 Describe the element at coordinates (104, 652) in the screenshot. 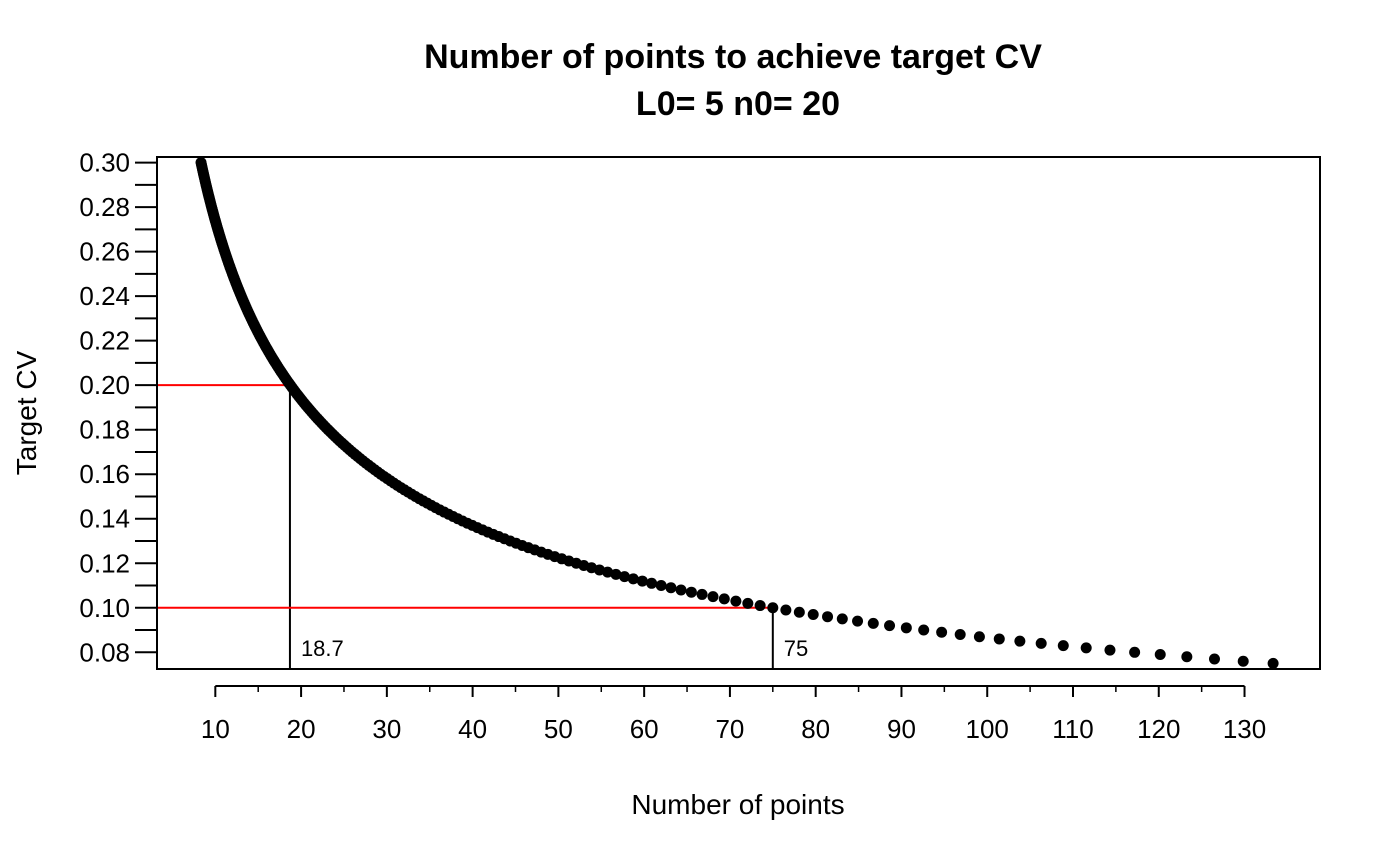

I see `y-tick-label: 0.08` at that location.